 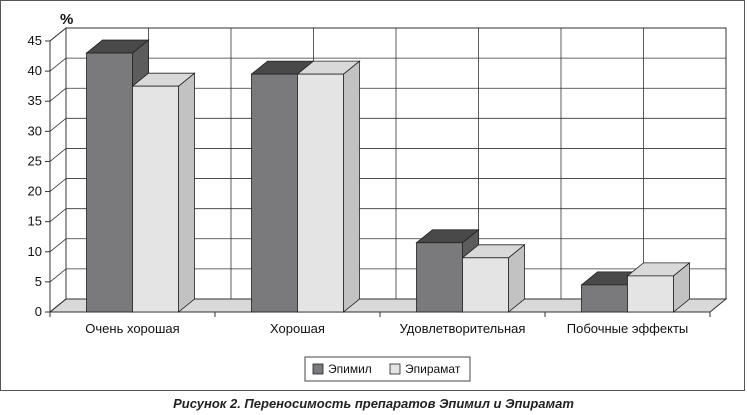 What do you see at coordinates (433, 369) in the screenshot?
I see `legend-label-эпирамат: Эпирамат` at bounding box center [433, 369].